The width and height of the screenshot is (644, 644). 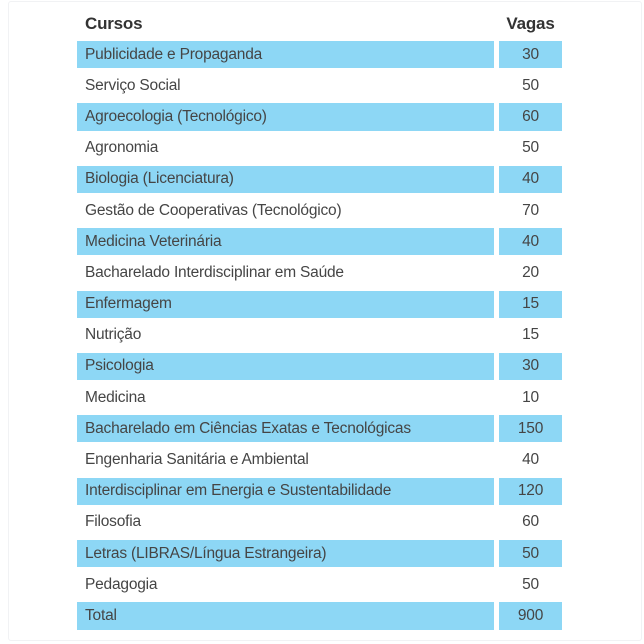 I want to click on table-row: Medicina 10, so click(x=319, y=397).